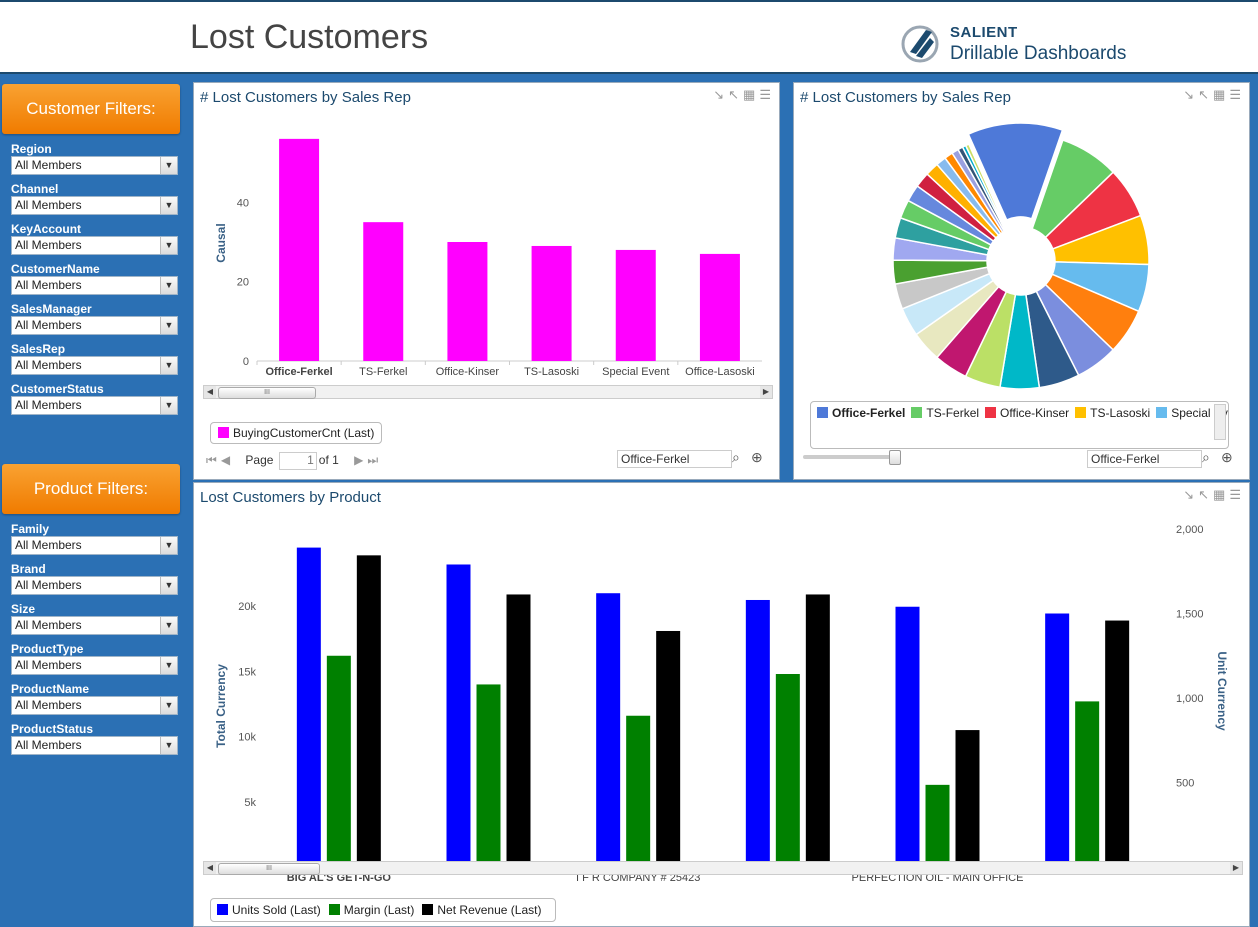  I want to click on x-tick-label: Office-Kinser, so click(468, 372).